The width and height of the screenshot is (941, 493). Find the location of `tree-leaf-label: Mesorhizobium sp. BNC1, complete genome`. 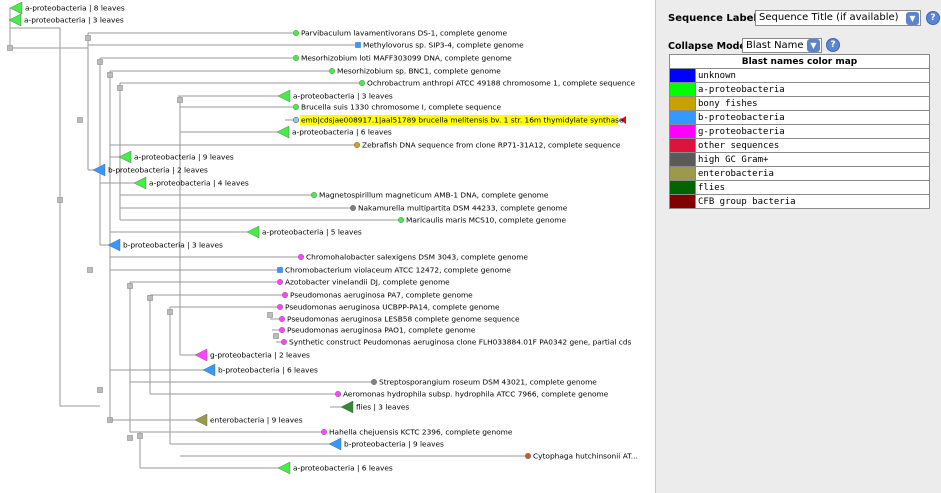

tree-leaf-label: Mesorhizobium sp. BNC1, complete genome is located at coordinates (419, 71).